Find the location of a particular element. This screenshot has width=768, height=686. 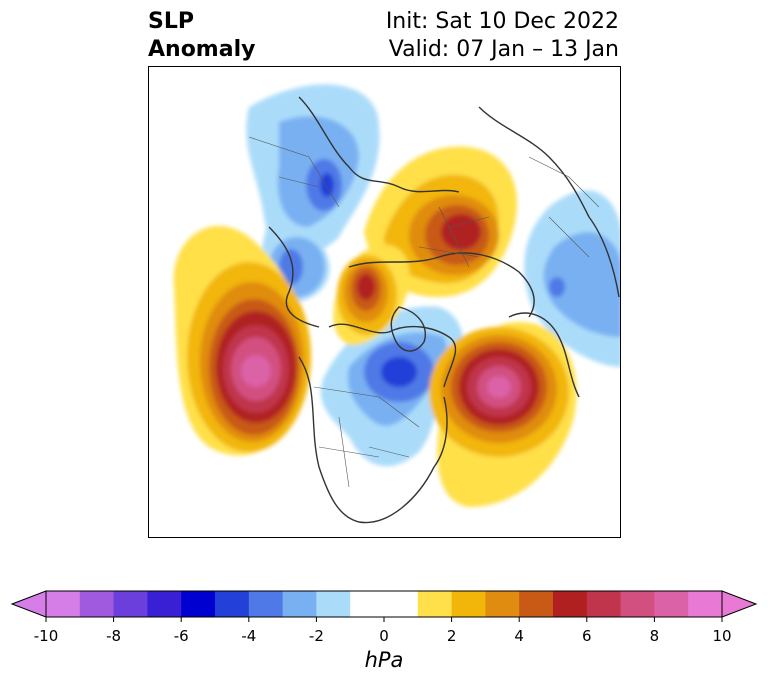

colorbar-unit-label: hPa is located at coordinates (384, 660).